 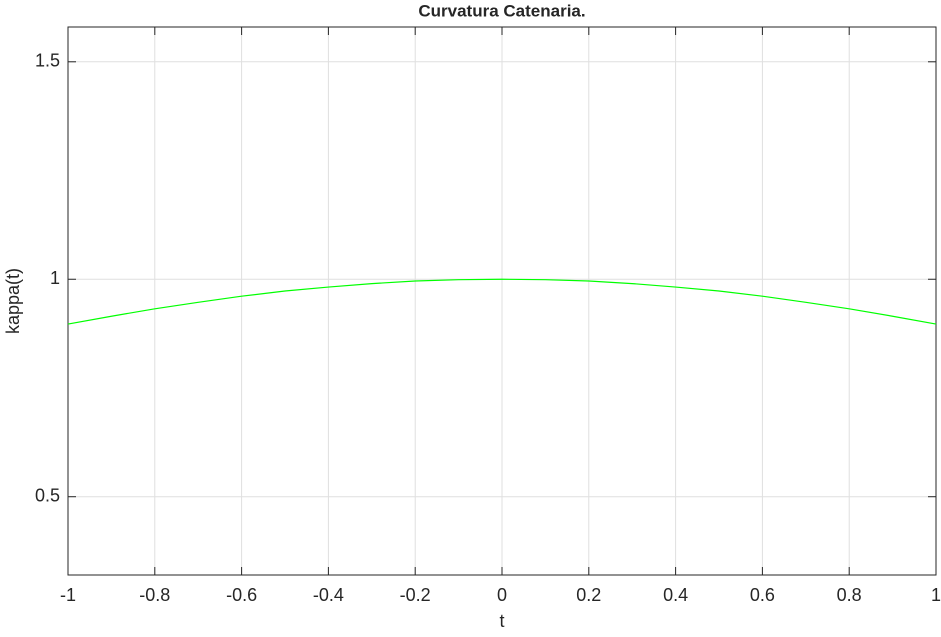 I want to click on x-tick-label: -0.4, so click(x=328, y=595).